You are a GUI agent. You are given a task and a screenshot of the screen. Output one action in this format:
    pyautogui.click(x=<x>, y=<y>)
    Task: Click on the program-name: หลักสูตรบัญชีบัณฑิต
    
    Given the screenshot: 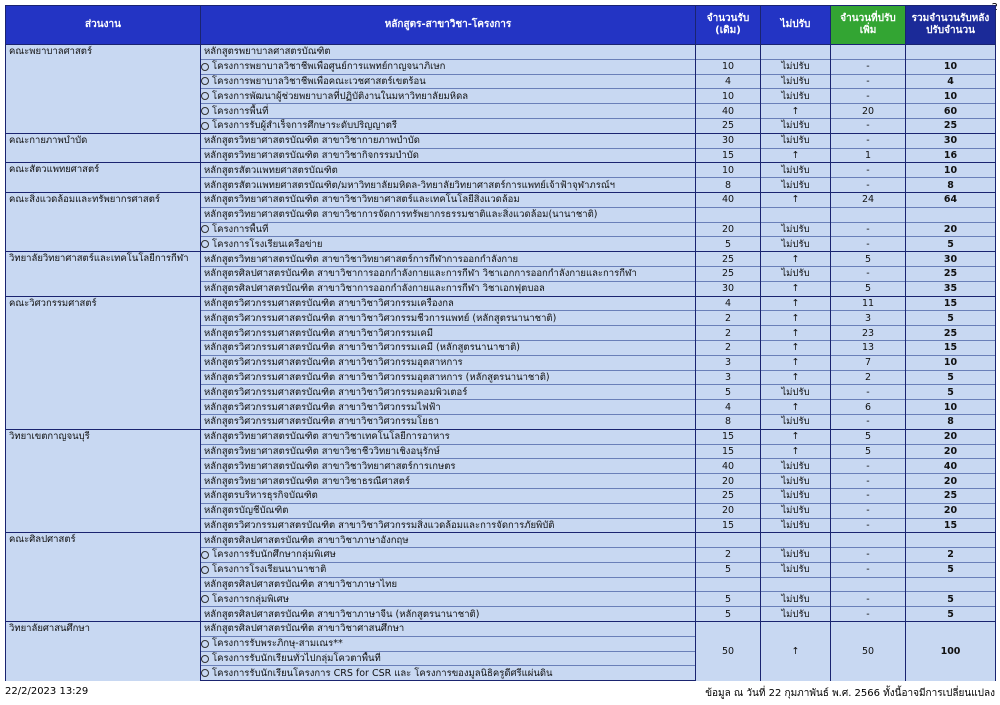 What is the action you would take?
    pyautogui.click(x=246, y=511)
    